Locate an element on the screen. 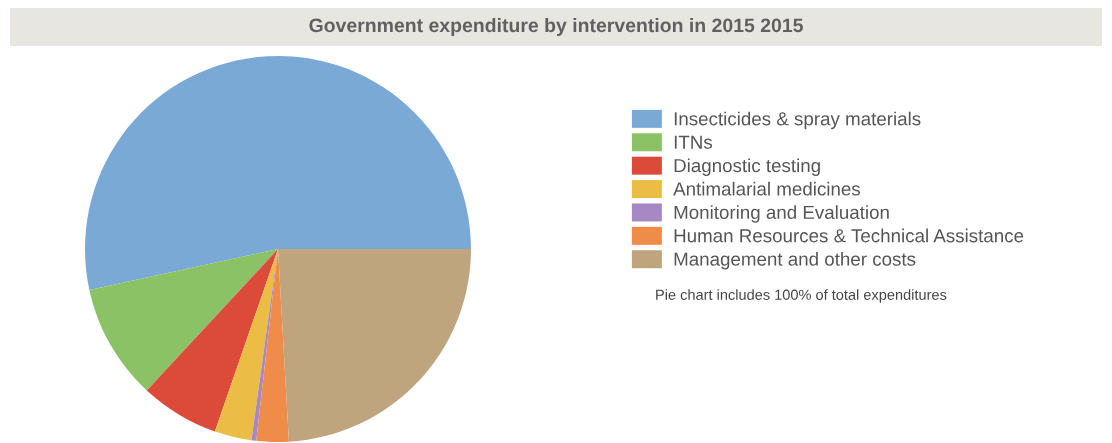  legend-label: Antimalarial medicines is located at coordinates (767, 188).